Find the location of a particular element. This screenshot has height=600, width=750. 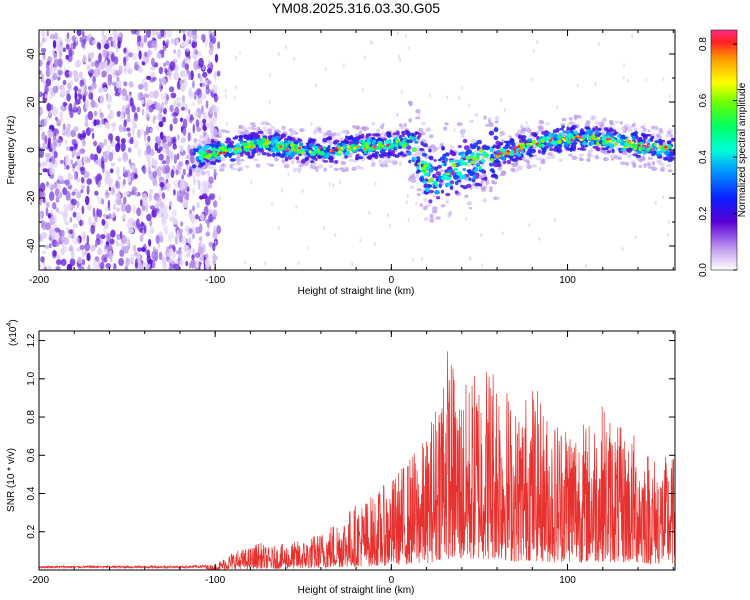

y-tick-label: 0.2 is located at coordinates (31, 531).